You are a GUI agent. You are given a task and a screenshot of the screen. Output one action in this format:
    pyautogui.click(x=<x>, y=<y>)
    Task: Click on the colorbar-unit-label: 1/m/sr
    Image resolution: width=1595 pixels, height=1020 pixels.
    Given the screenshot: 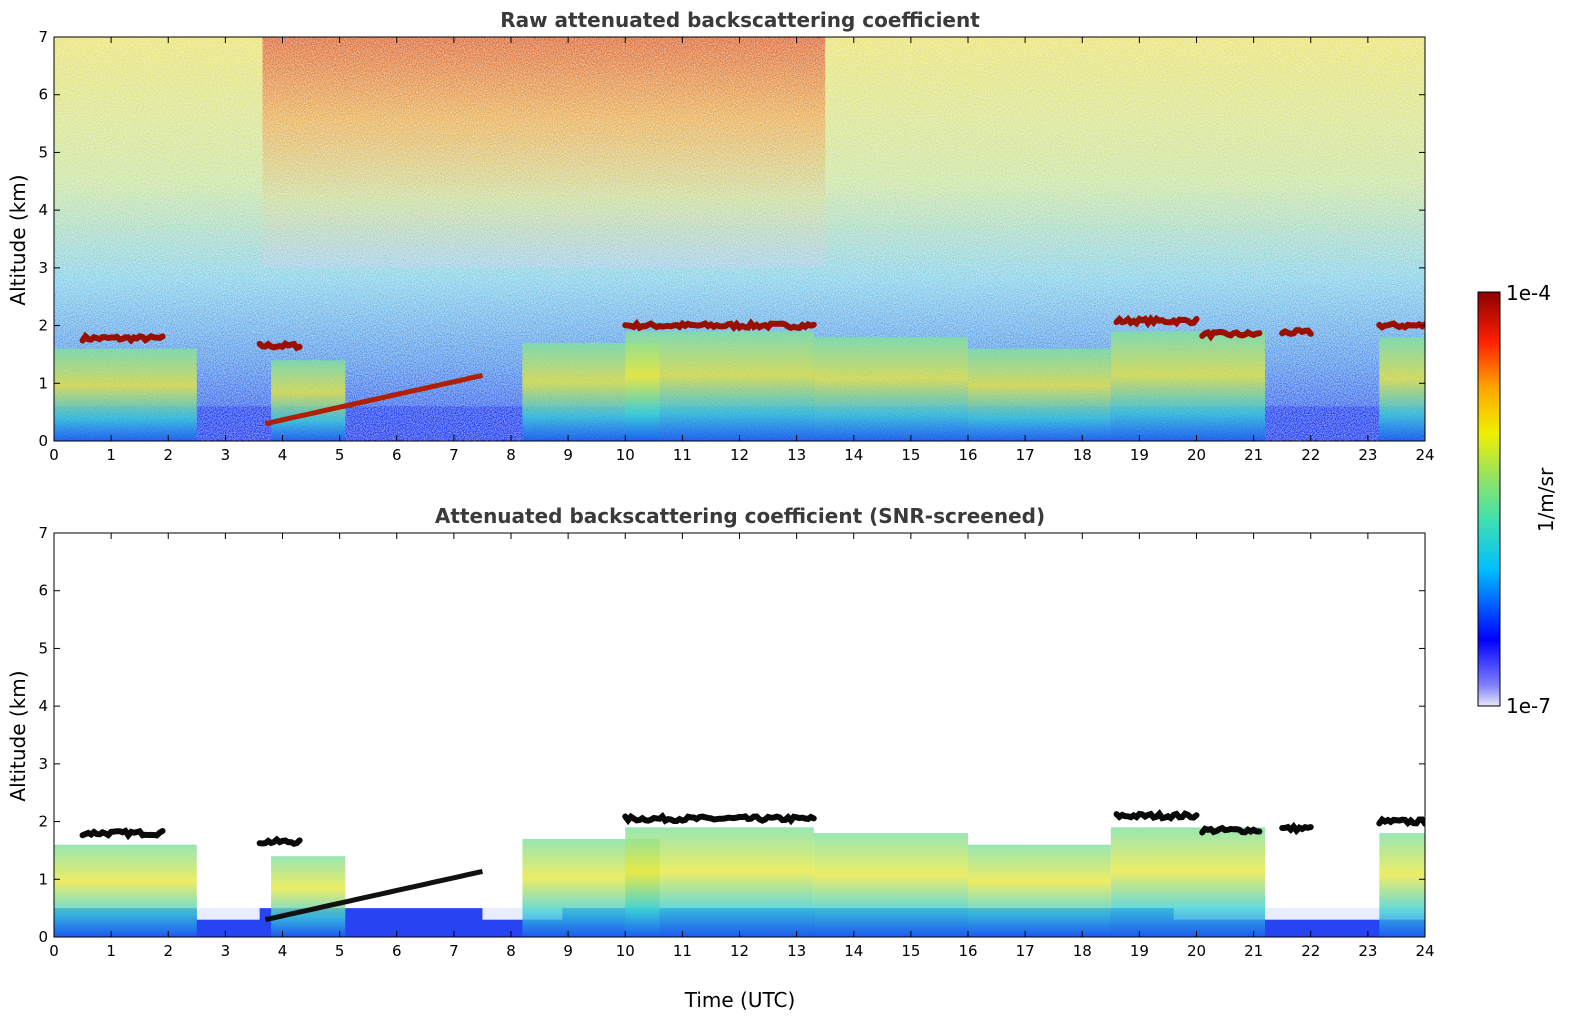 What is the action you would take?
    pyautogui.click(x=1546, y=499)
    